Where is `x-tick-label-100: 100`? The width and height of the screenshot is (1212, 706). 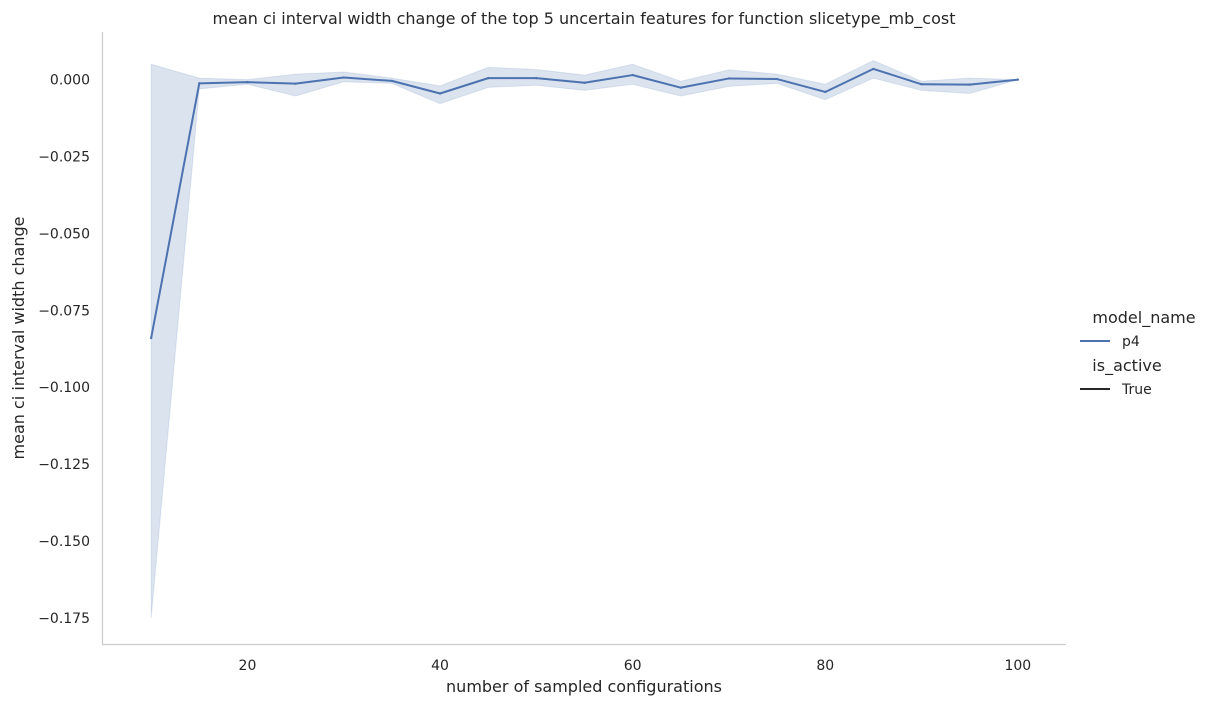
x-tick-label-100: 100 is located at coordinates (1017, 666).